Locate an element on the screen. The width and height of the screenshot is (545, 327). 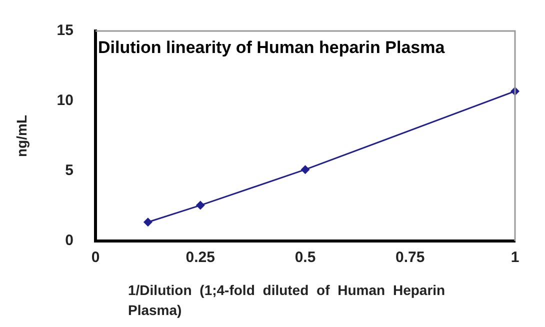
y-tick-label: 0 is located at coordinates (69, 241).